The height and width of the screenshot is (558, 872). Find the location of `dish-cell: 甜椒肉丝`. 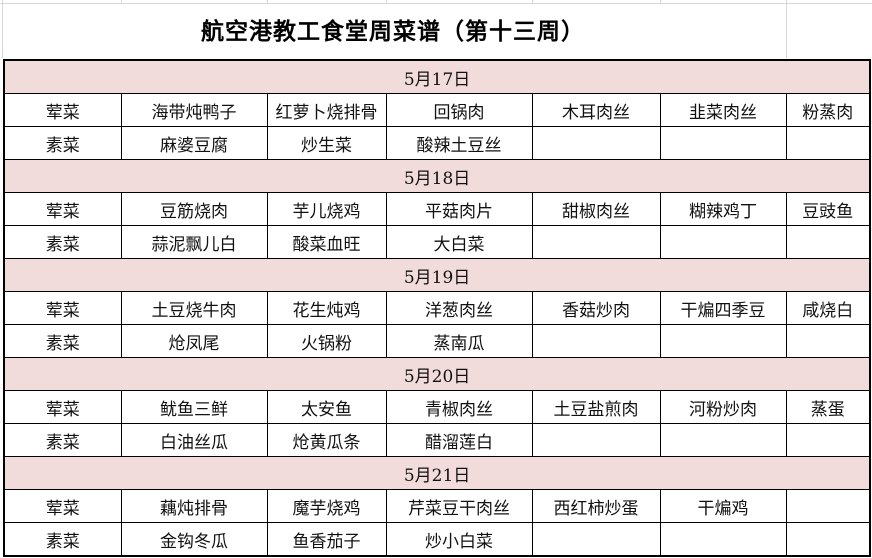

dish-cell: 甜椒肉丝 is located at coordinates (596, 209).